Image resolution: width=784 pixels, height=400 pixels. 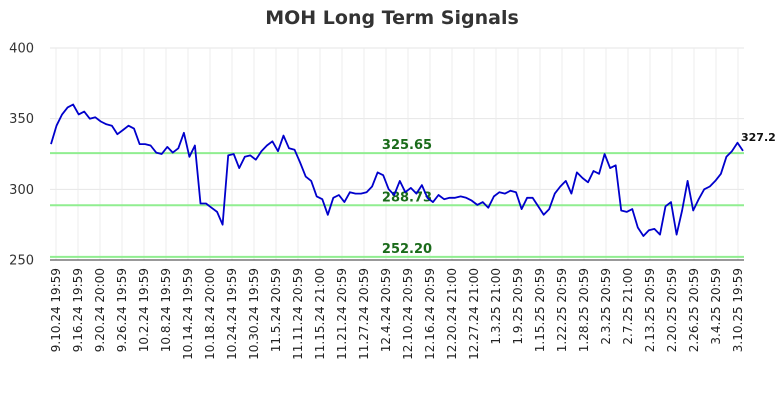 I want to click on x-tick-label: 10.14.24 19:59, so click(x=188, y=314).